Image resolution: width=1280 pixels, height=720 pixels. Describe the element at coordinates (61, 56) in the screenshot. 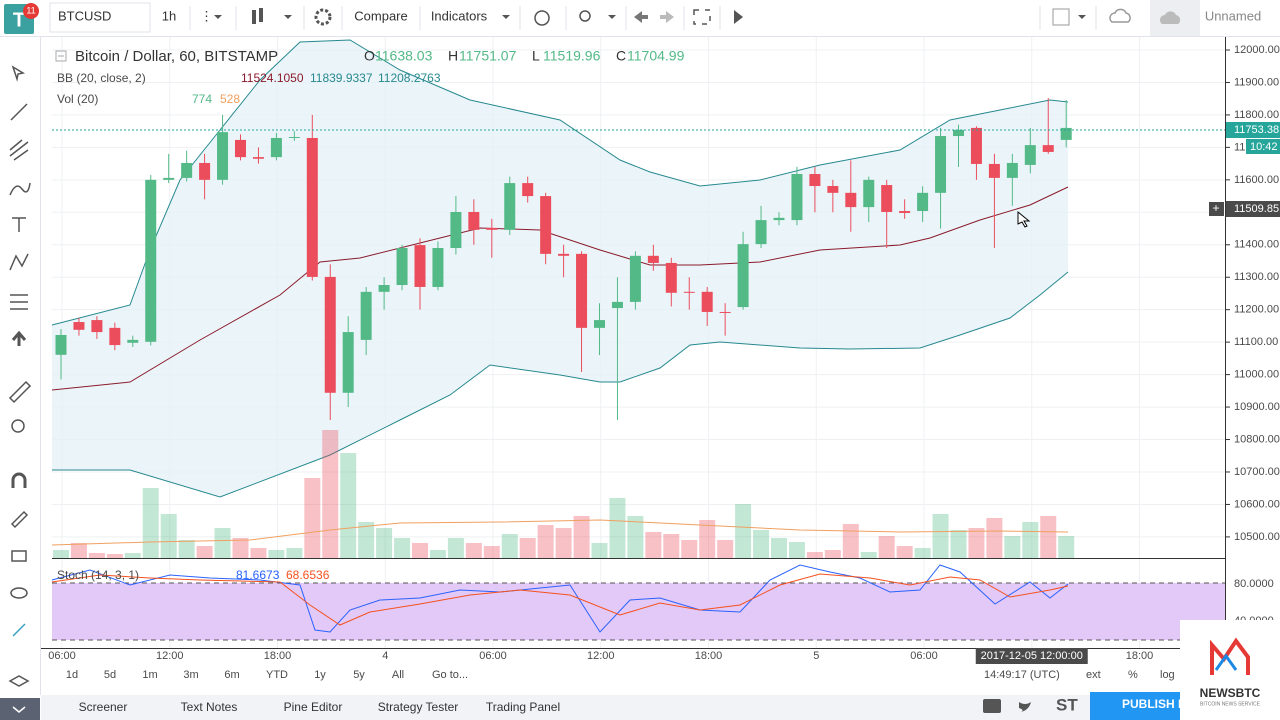

I see `collapse-legend` at that location.